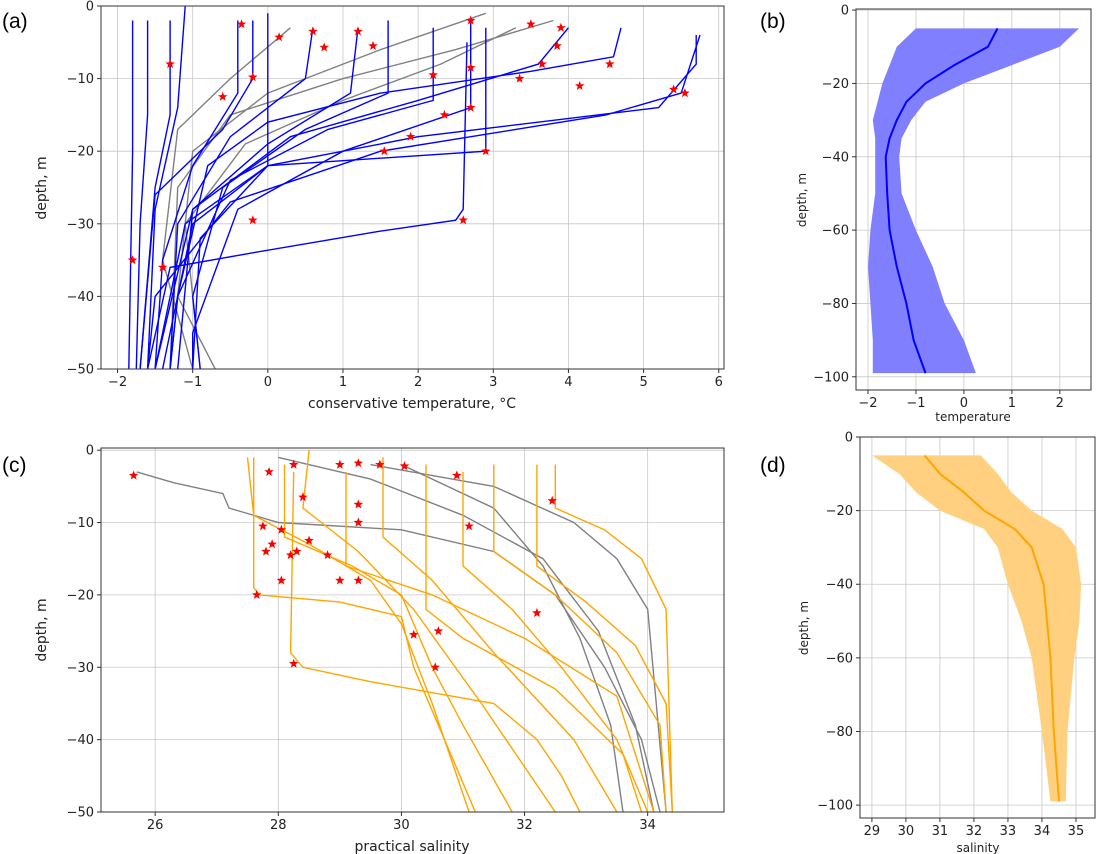  Describe the element at coordinates (493, 382) in the screenshot. I see `x-tick-label: 3` at that location.